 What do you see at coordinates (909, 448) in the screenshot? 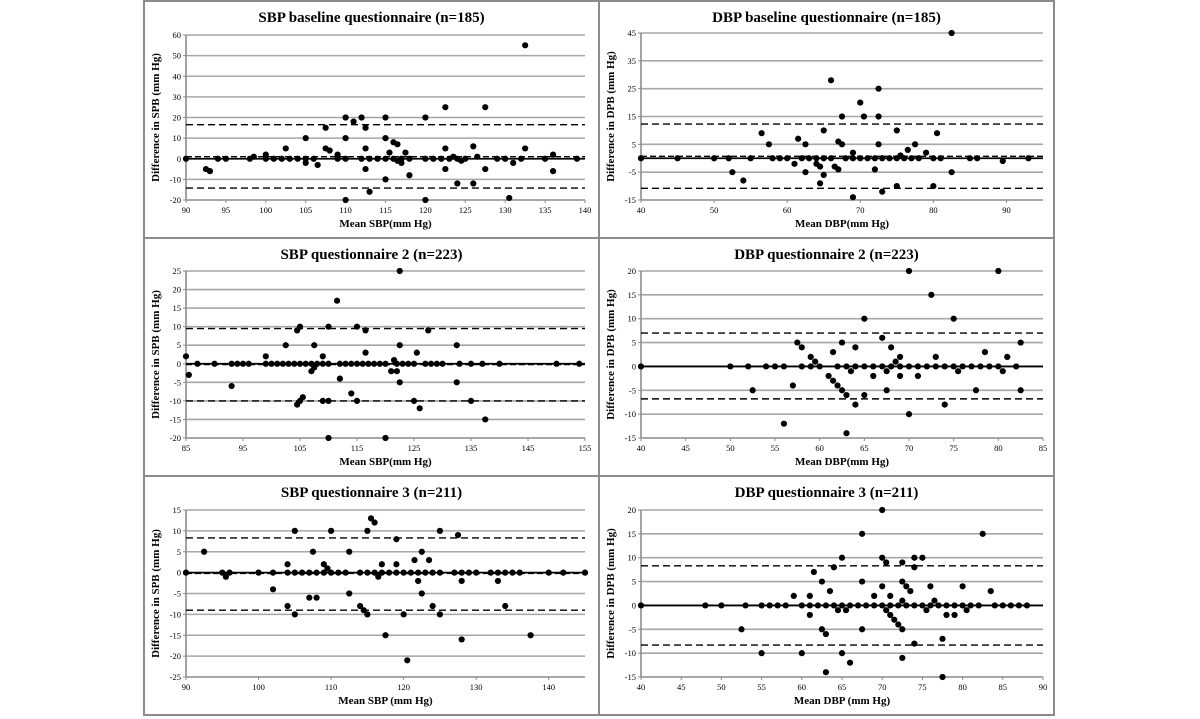
I see `x-tick-label: 70` at bounding box center [909, 448].